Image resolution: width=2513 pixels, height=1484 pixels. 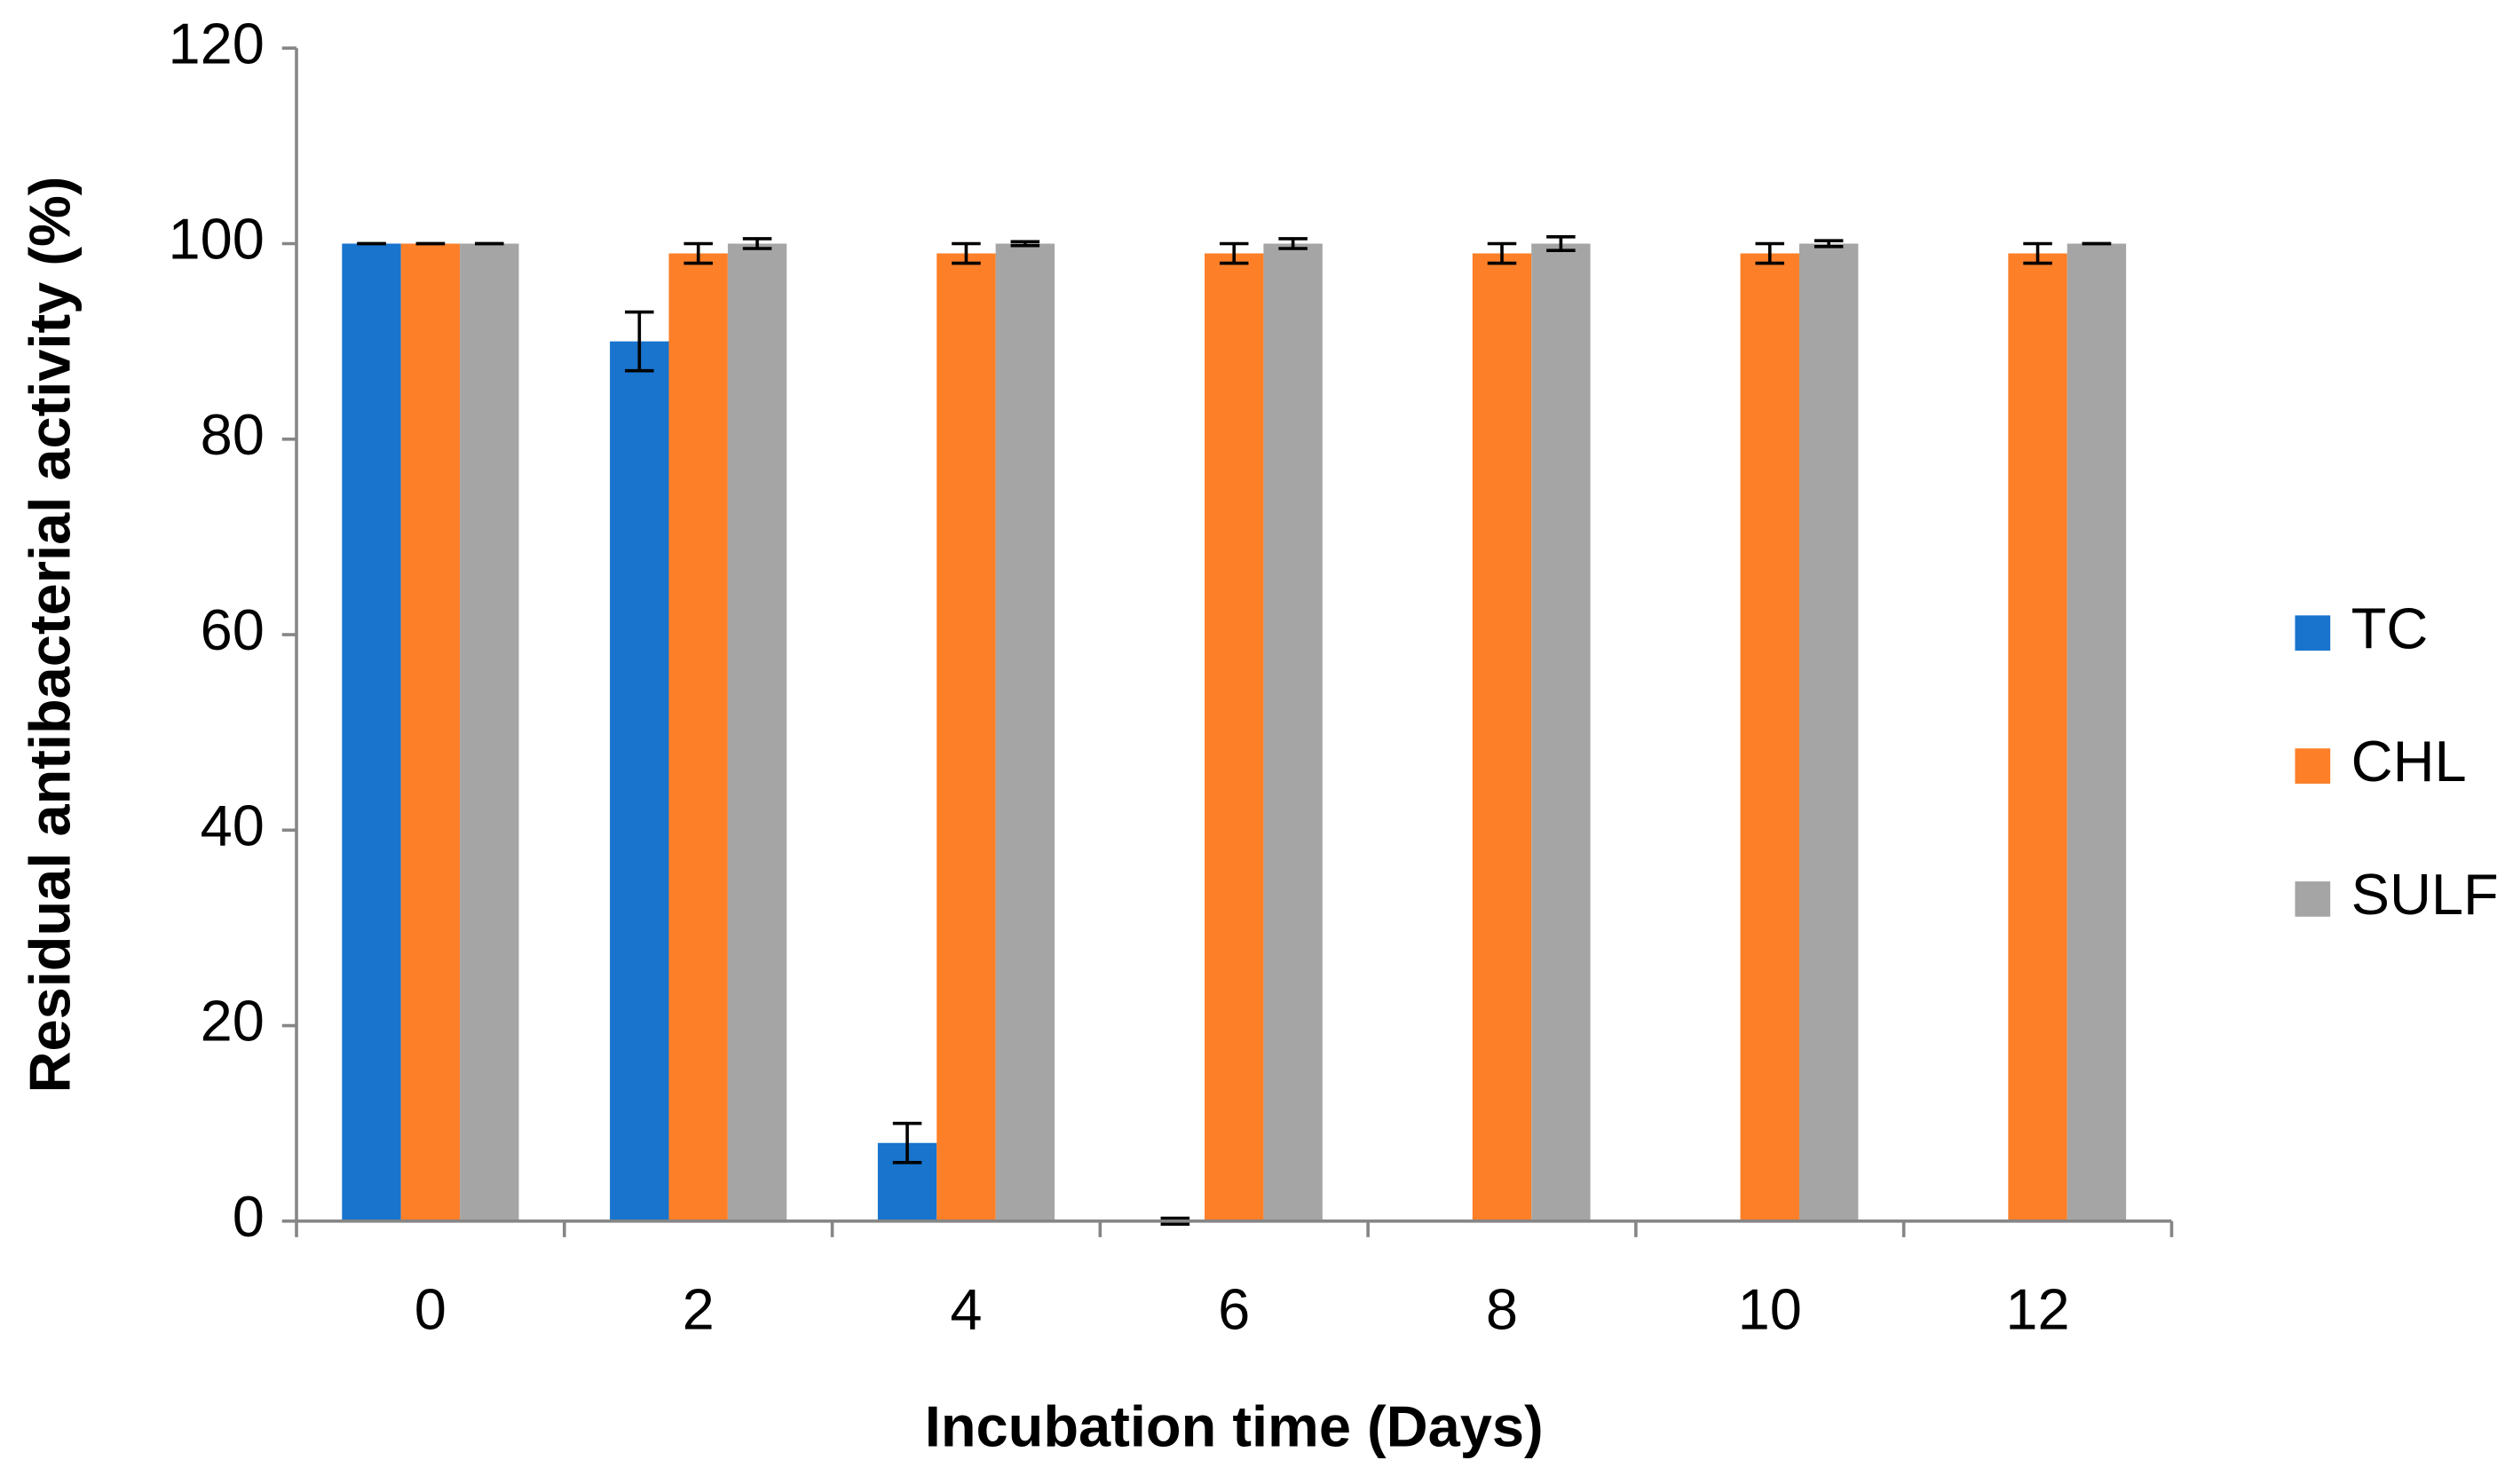 I want to click on y-tick-label: 80, so click(x=233, y=435).